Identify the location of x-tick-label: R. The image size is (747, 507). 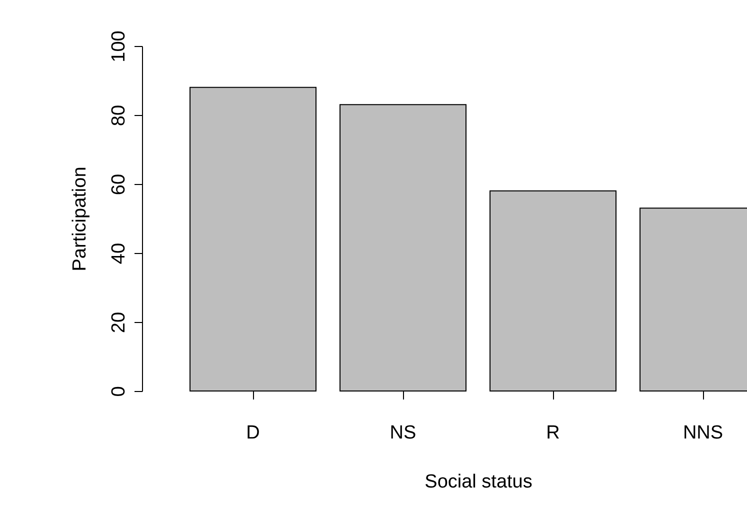
(553, 433).